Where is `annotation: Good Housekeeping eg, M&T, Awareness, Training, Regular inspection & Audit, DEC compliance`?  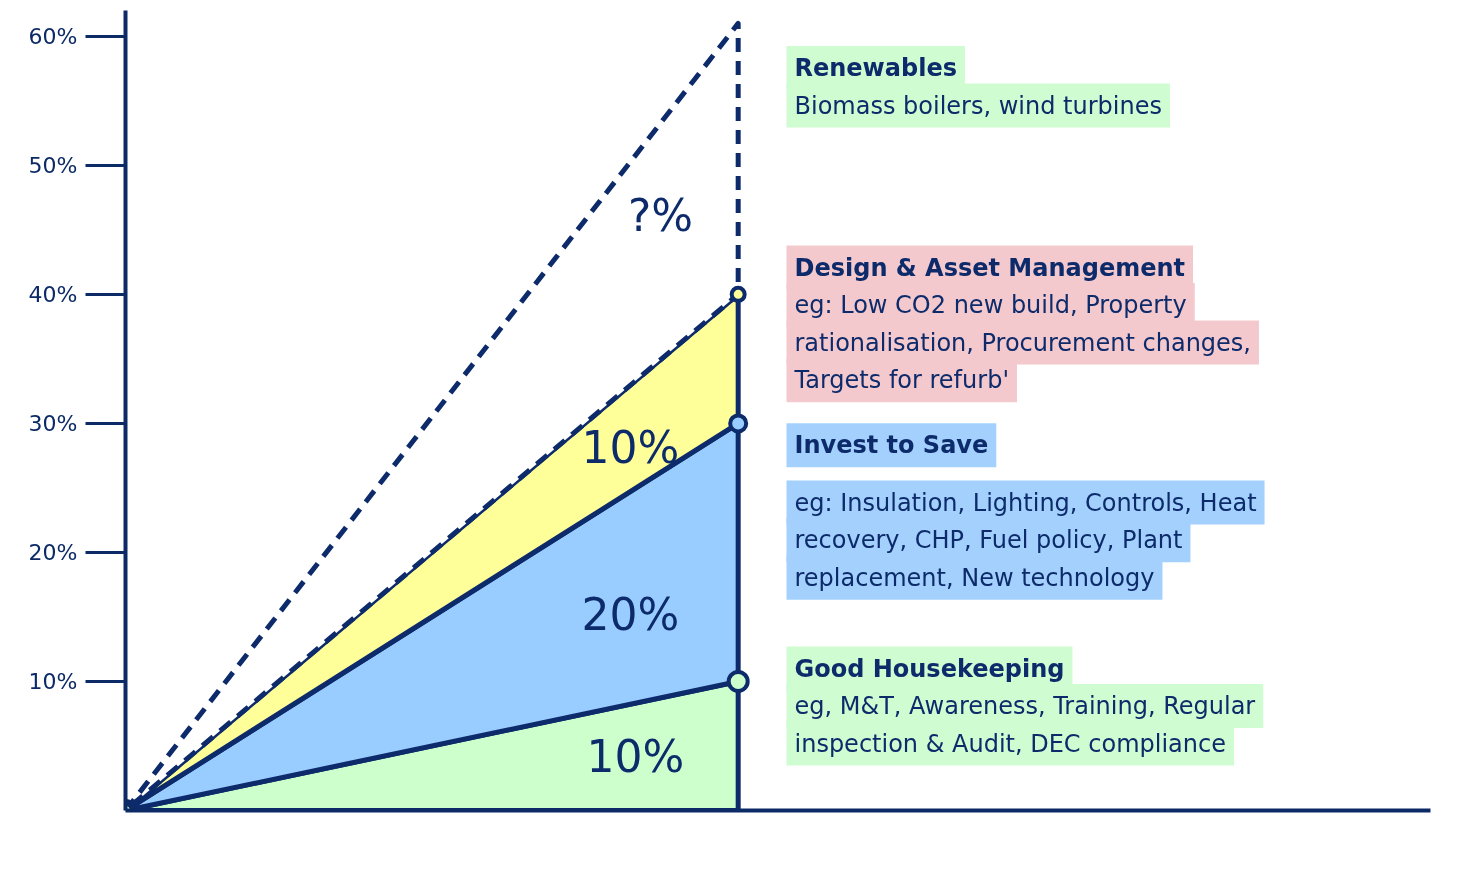
annotation: Good Housekeeping eg, M&T, Awareness, Training, Regular inspection & Audit, DEC compliance is located at coordinates (1025, 706).